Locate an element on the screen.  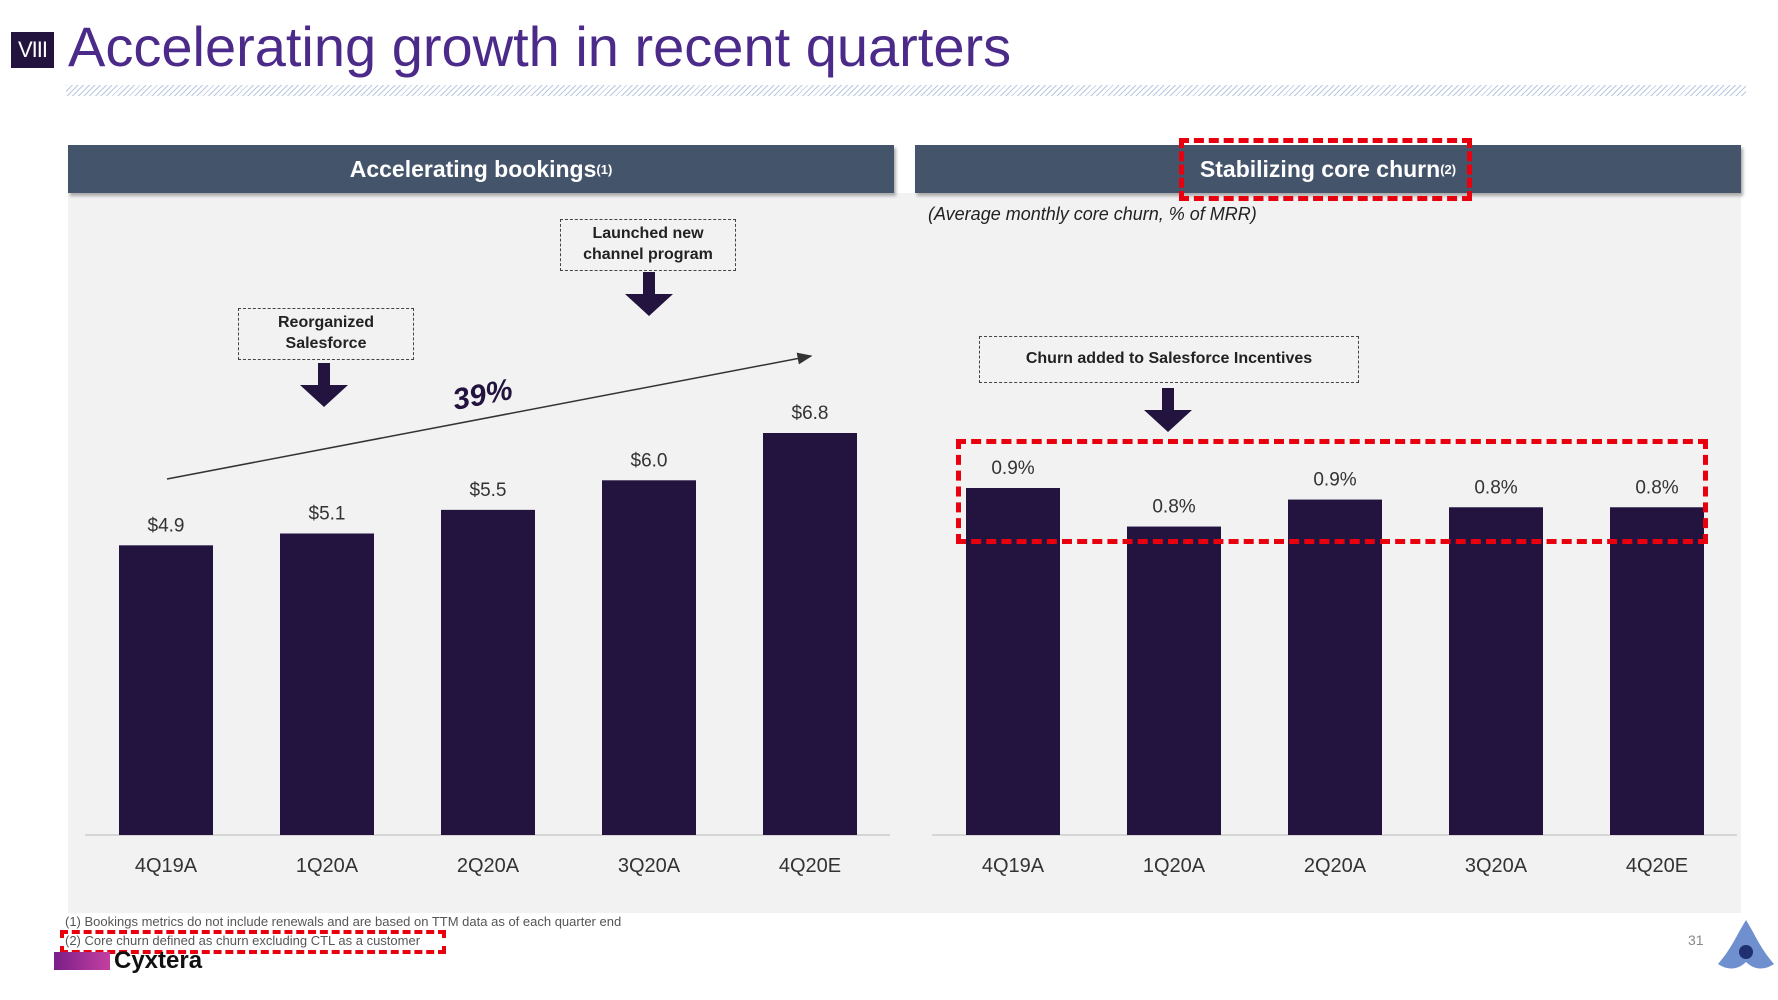
annotation-reorganized-salesforce: Reorganized Salesforce is located at coordinates (326, 334).